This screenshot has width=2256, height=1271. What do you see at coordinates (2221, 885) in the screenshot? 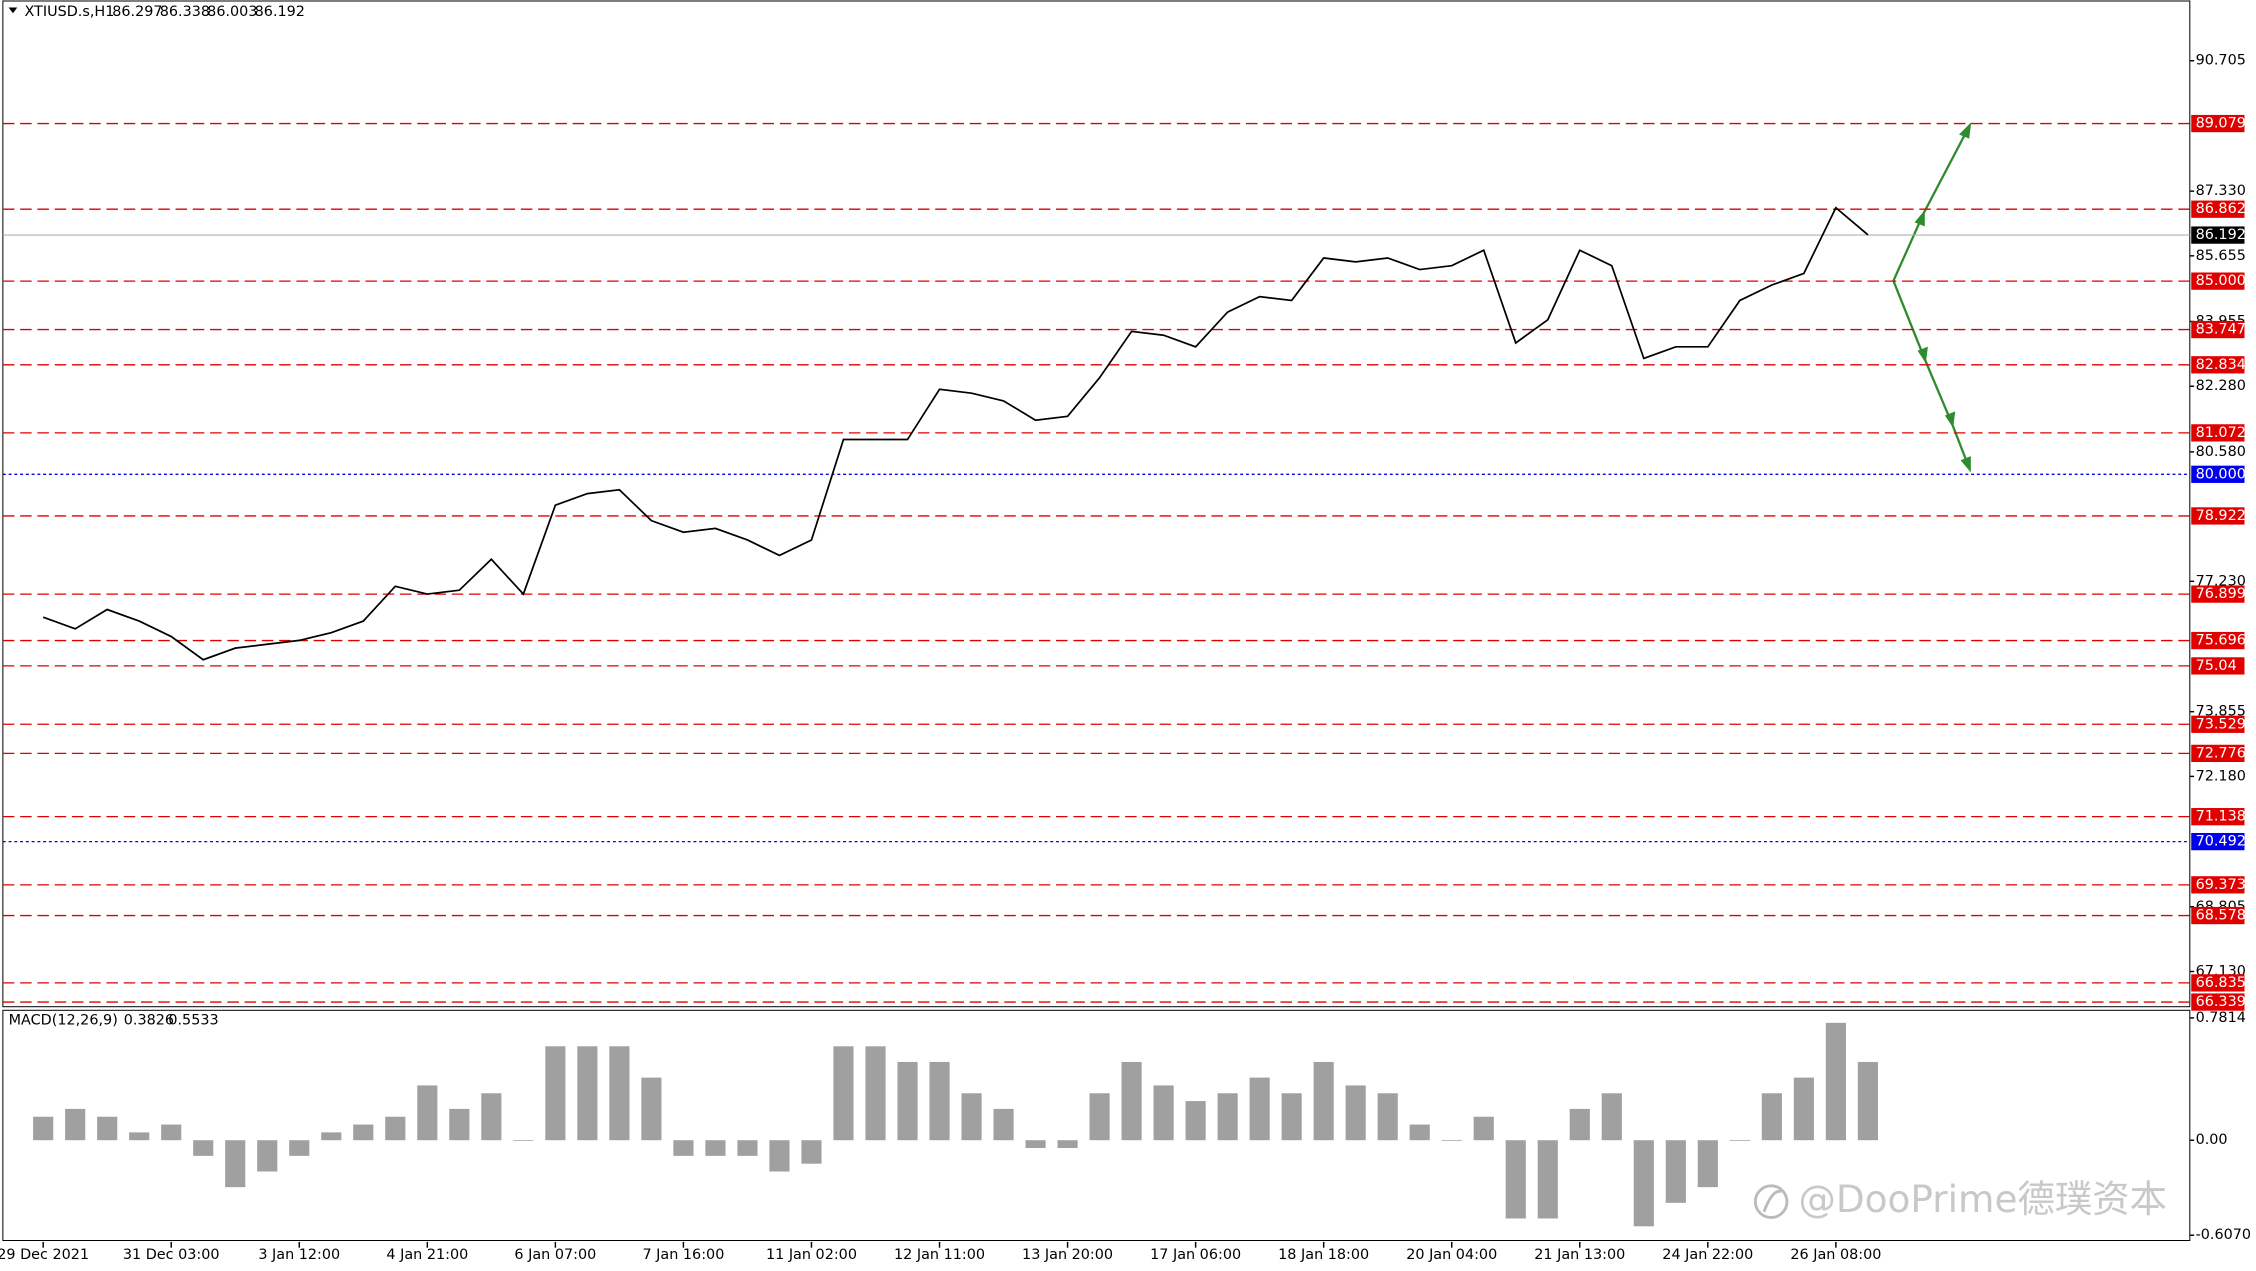
I see `level-label: 69.373` at bounding box center [2221, 885].